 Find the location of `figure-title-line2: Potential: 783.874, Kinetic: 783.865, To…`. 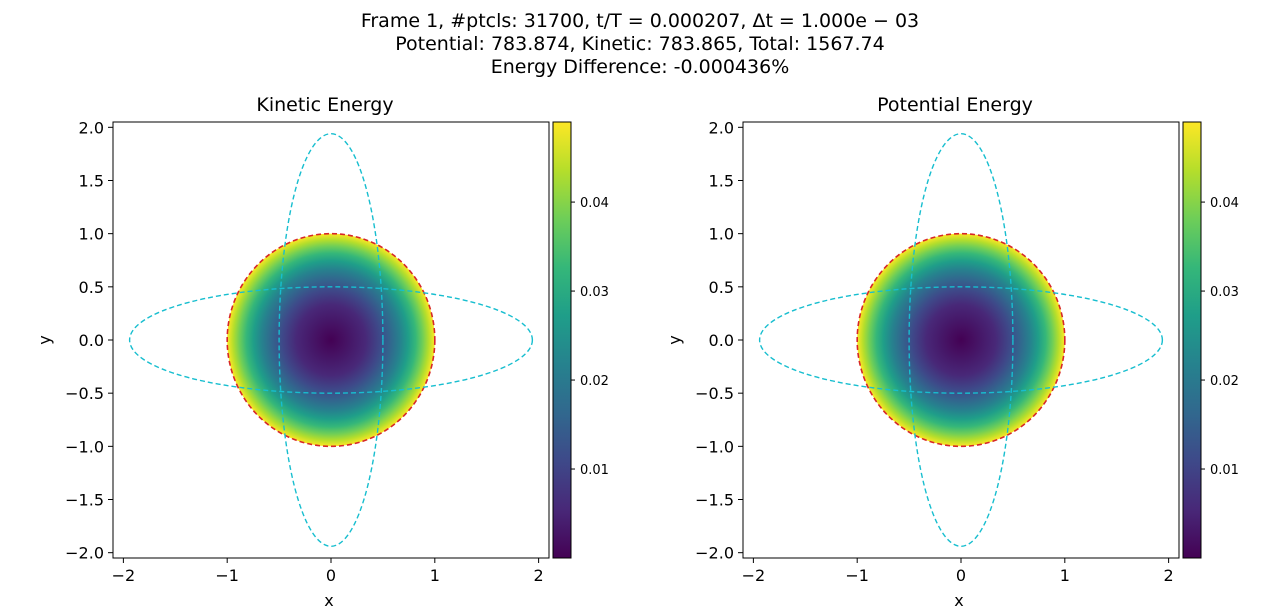

figure-title-line2: Potential: 783.874, Kinetic: 783.865, To… is located at coordinates (640, 44).